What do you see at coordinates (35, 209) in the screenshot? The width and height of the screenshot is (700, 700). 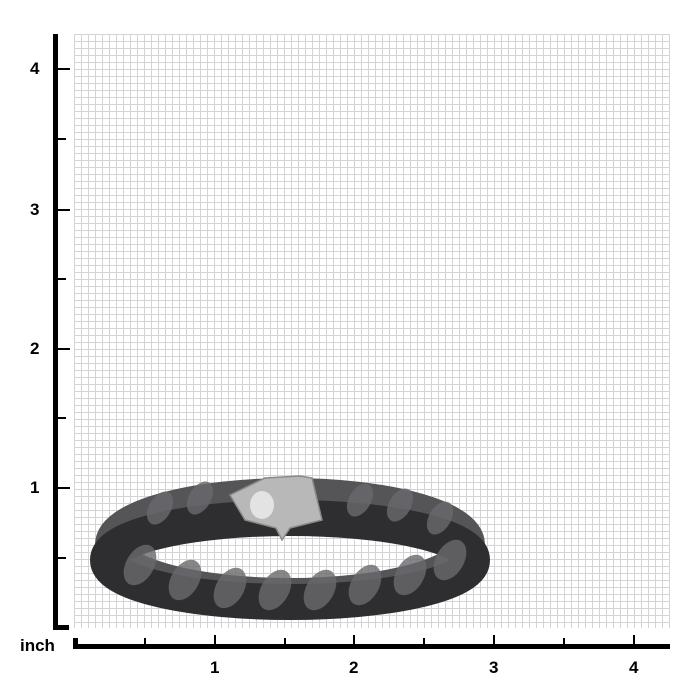 I see `y-tick-label-3: 3` at bounding box center [35, 209].